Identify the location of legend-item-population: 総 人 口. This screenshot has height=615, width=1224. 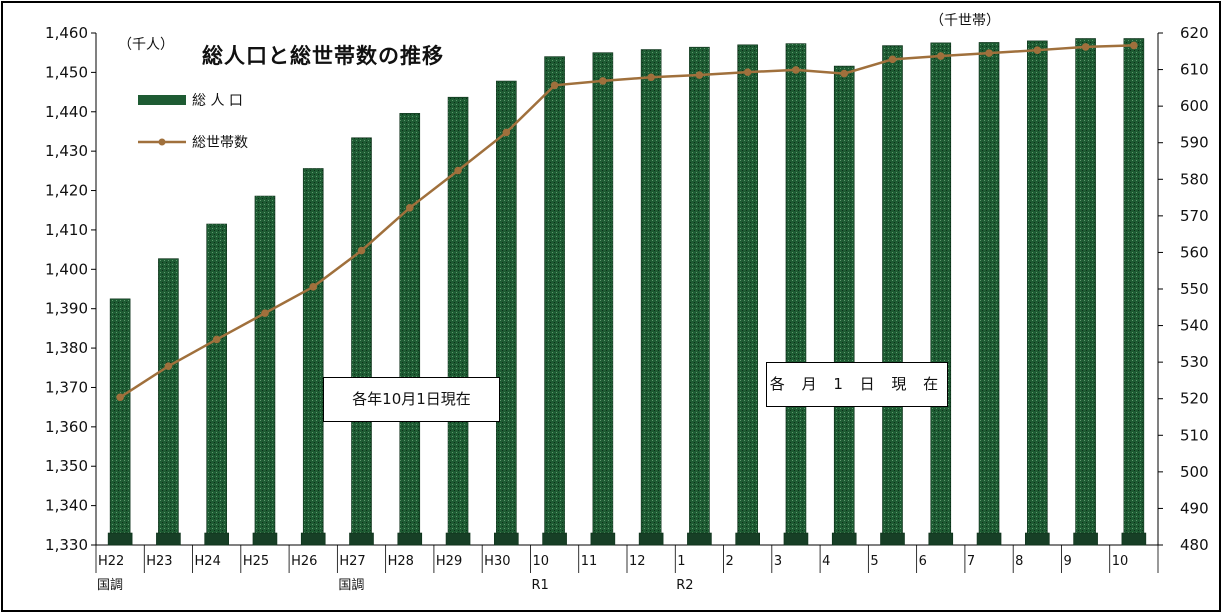
(190, 100).